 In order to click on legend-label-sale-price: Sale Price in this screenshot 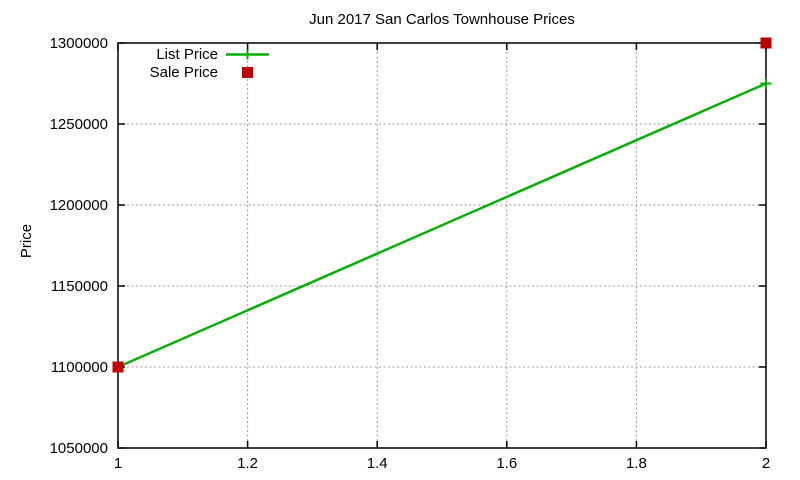, I will do `click(184, 72)`.